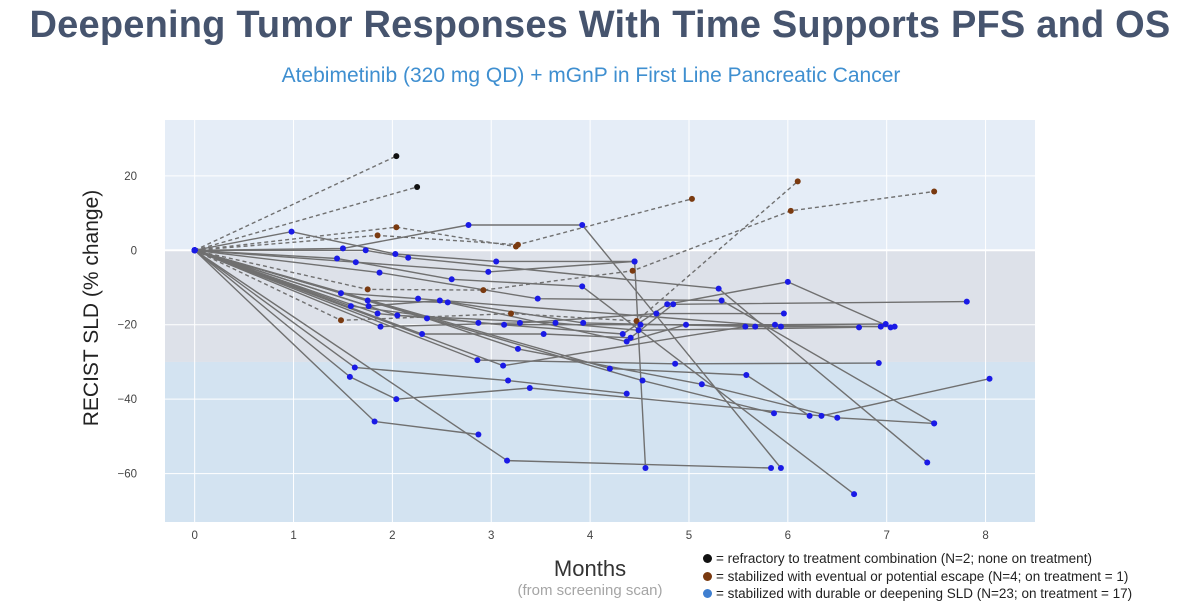 The height and width of the screenshot is (615, 1200). What do you see at coordinates (127, 475) in the screenshot?
I see `y-tick-label: −60` at bounding box center [127, 475].